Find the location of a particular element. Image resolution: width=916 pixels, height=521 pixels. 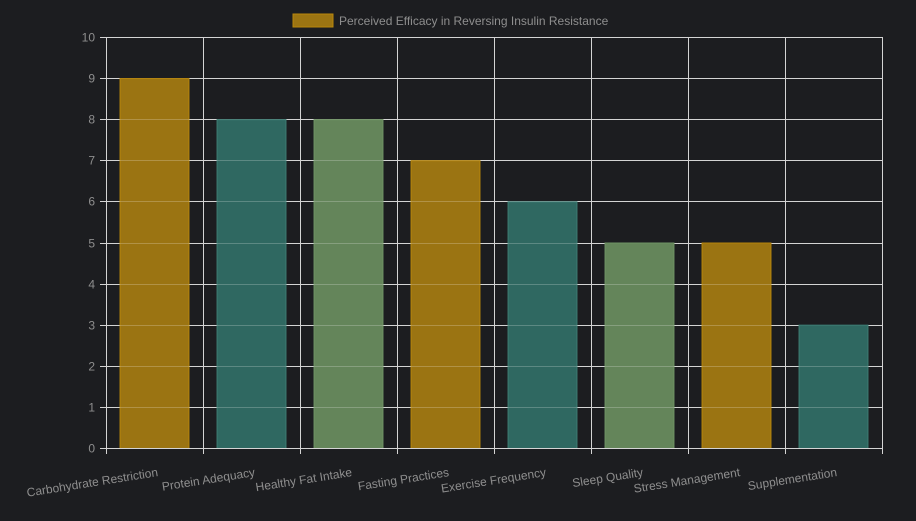

x-tick-label: Healthy Fat Intake is located at coordinates (304, 479).